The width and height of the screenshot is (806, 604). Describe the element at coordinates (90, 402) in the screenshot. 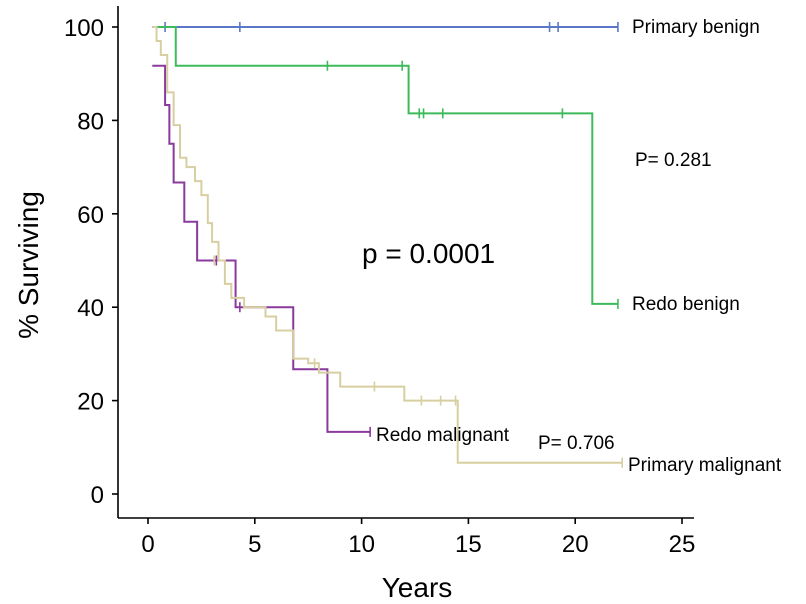

I see `y-tick-label-20: 20` at that location.